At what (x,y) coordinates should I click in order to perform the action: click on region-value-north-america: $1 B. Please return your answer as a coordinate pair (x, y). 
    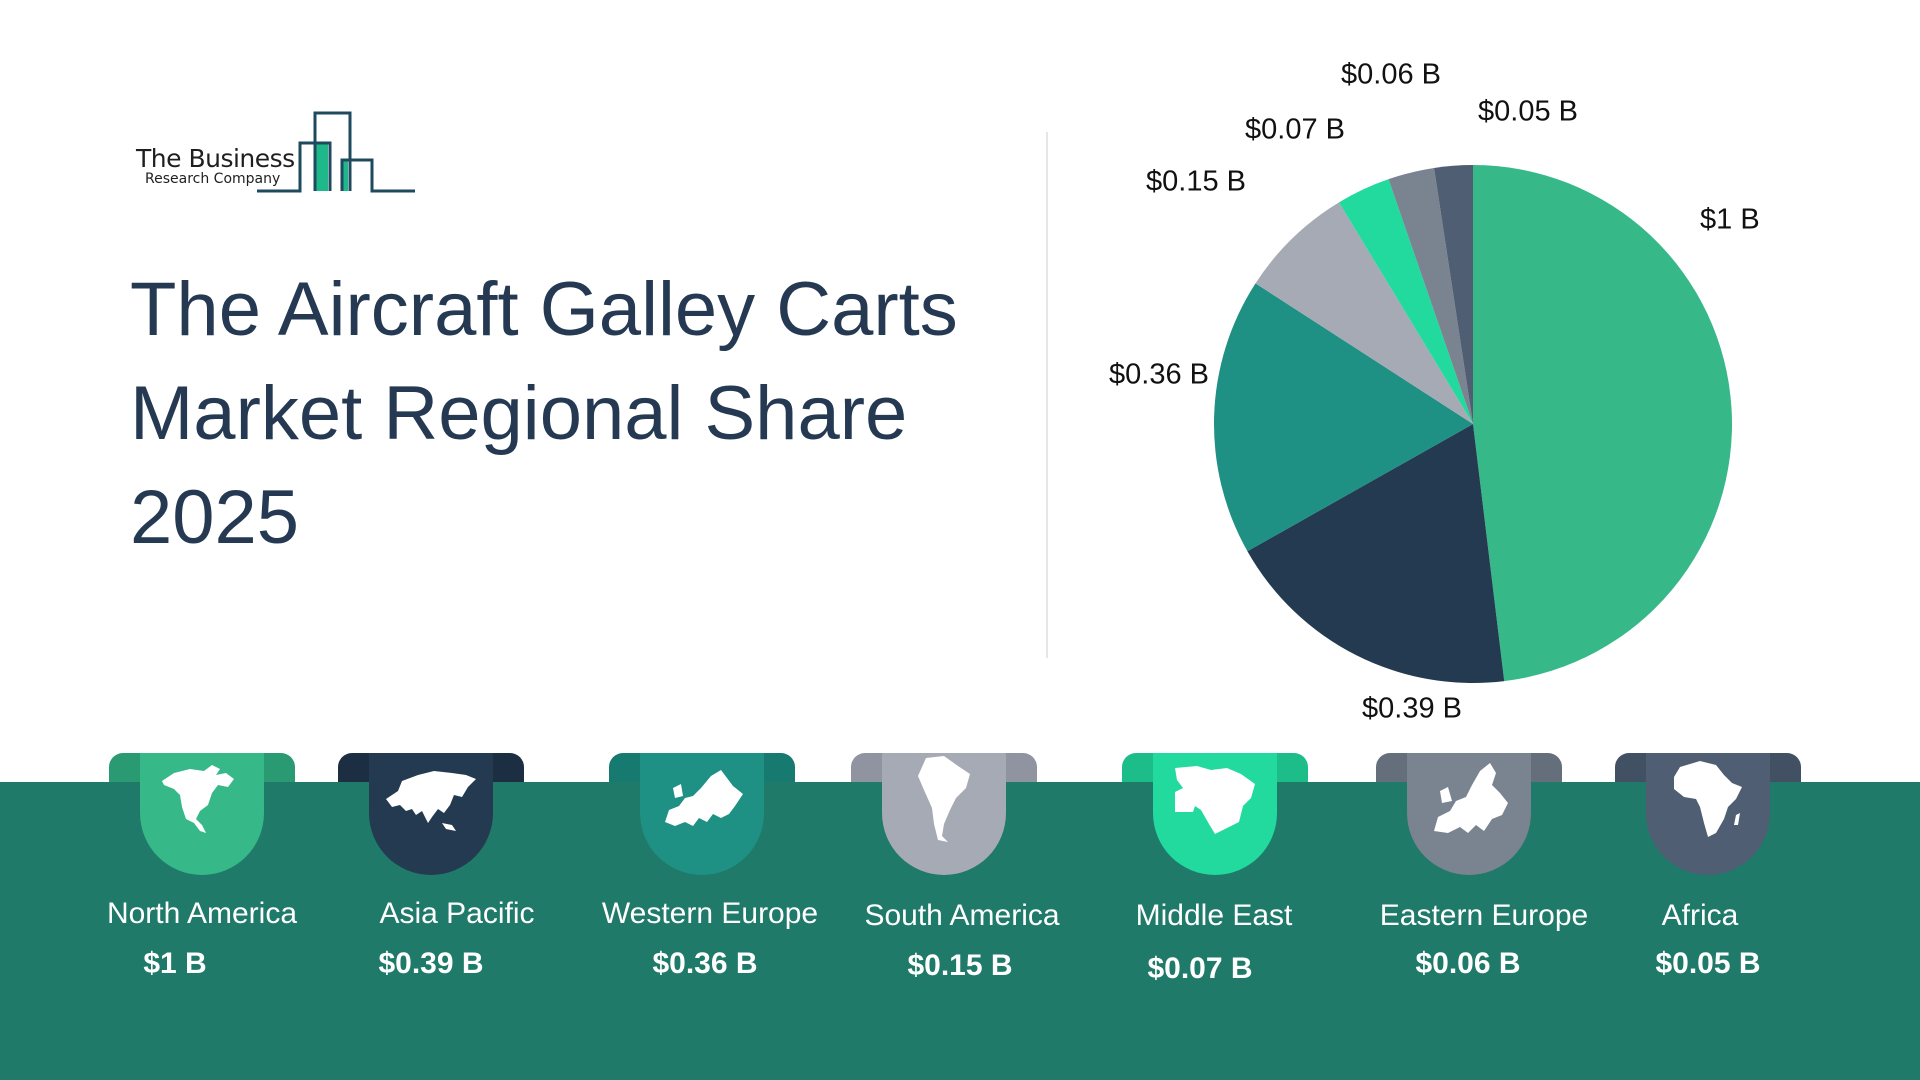
    Looking at the image, I should click on (175, 963).